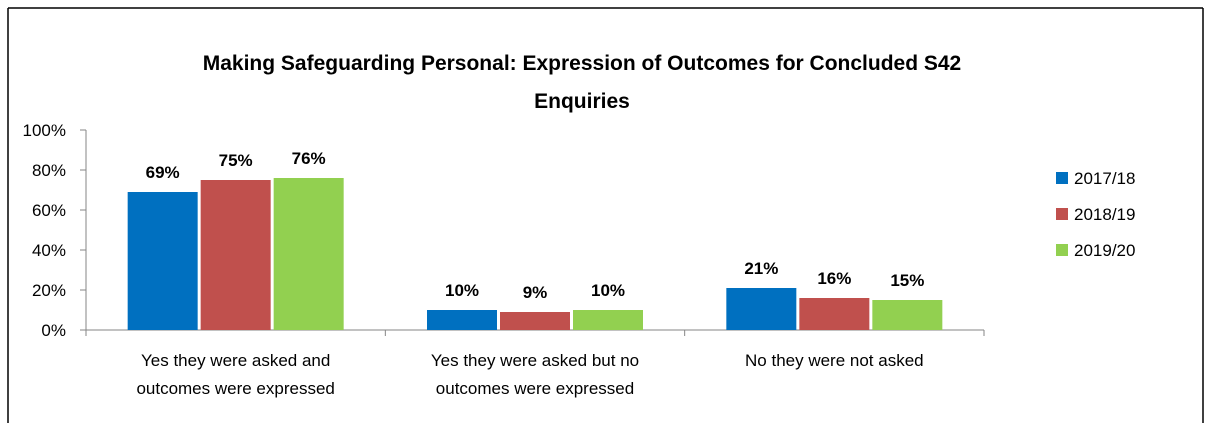 The height and width of the screenshot is (428, 1205). I want to click on data-label: 21%, so click(761, 268).